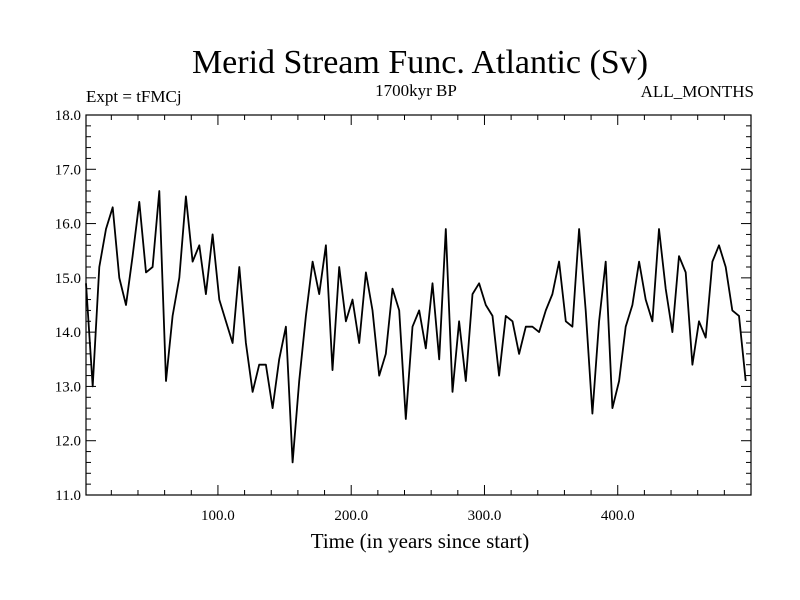  Describe the element at coordinates (618, 516) in the screenshot. I see `x-tick-label: 400.0` at that location.